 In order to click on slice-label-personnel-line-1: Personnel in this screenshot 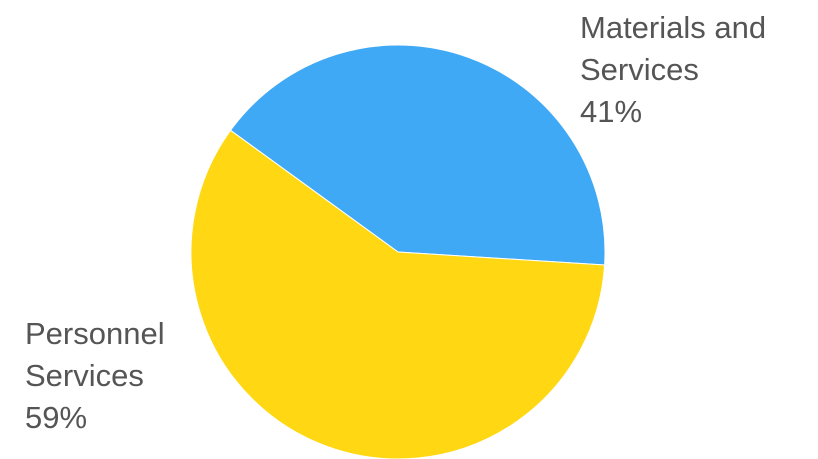, I will do `click(95, 333)`.